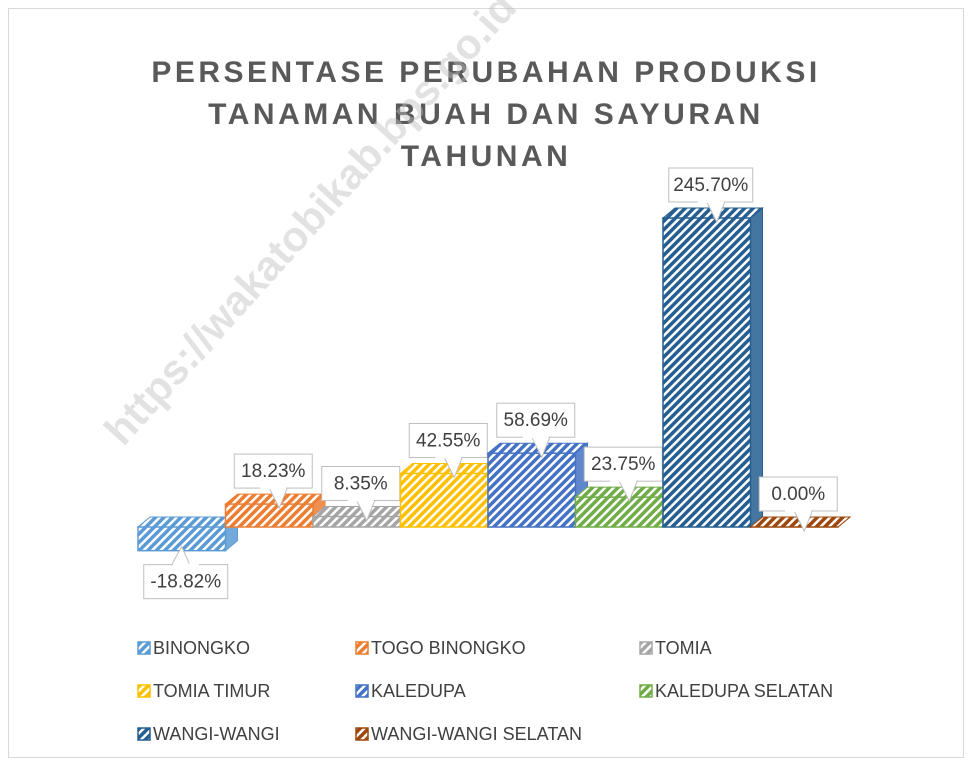 Image resolution: width=972 pixels, height=767 pixels. I want to click on data-label: 18.23%, so click(273, 471).